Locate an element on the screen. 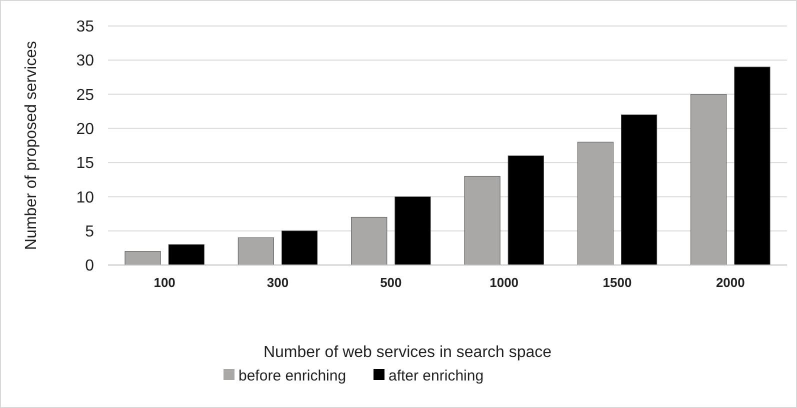 Image resolution: width=797 pixels, height=408 pixels. x-tick-label: 100 is located at coordinates (165, 282).